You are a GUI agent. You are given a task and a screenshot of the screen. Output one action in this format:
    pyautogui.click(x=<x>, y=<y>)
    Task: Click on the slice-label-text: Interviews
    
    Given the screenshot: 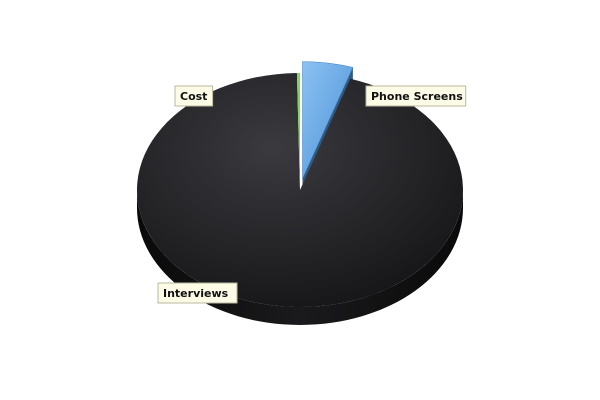 What is the action you would take?
    pyautogui.click(x=196, y=293)
    